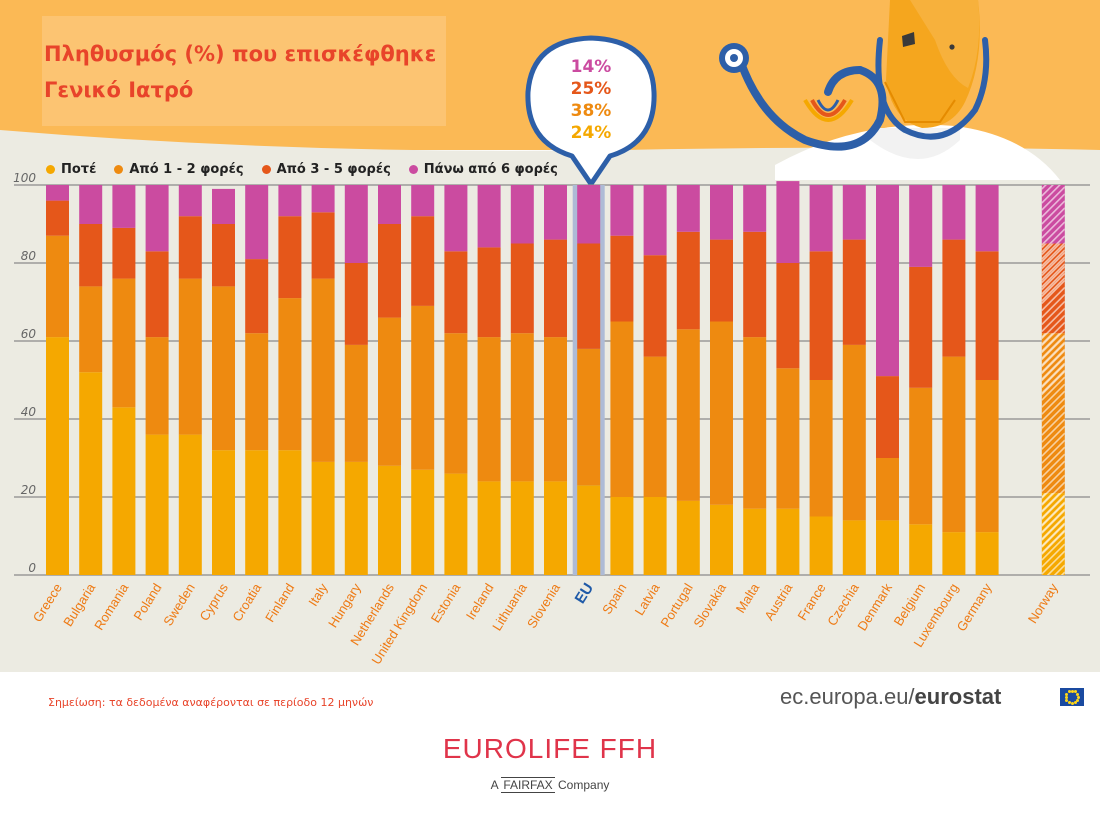 This screenshot has width=1100, height=829. Describe the element at coordinates (490, 169) in the screenshot. I see `legend-label: Πάνω από 6 φορές` at that location.